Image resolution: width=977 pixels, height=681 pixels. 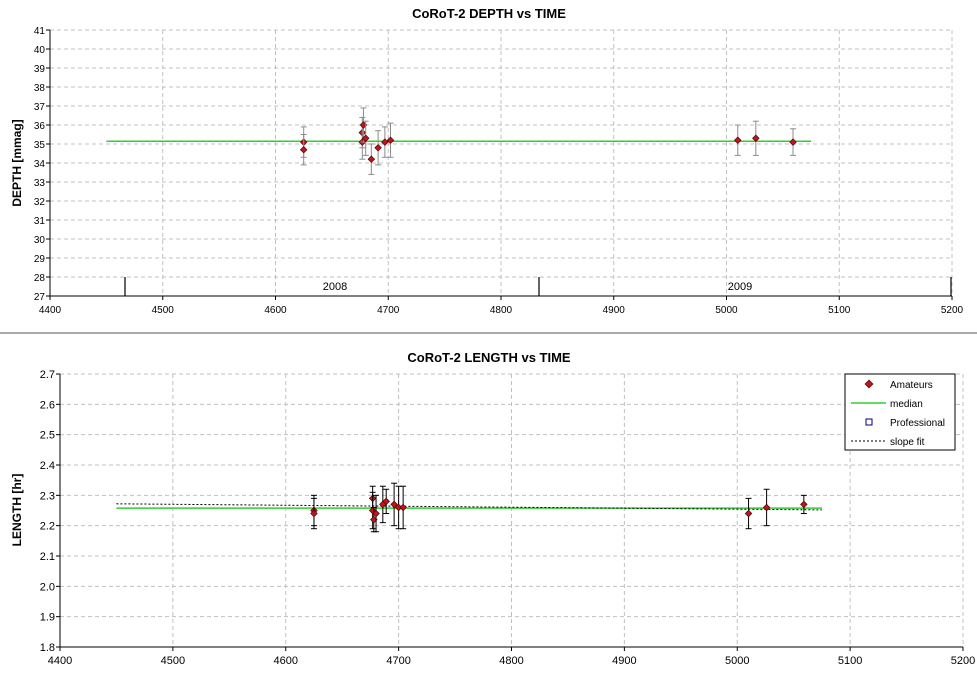 What do you see at coordinates (163, 310) in the screenshot?
I see `depth-x-tick-label: 4500` at bounding box center [163, 310].